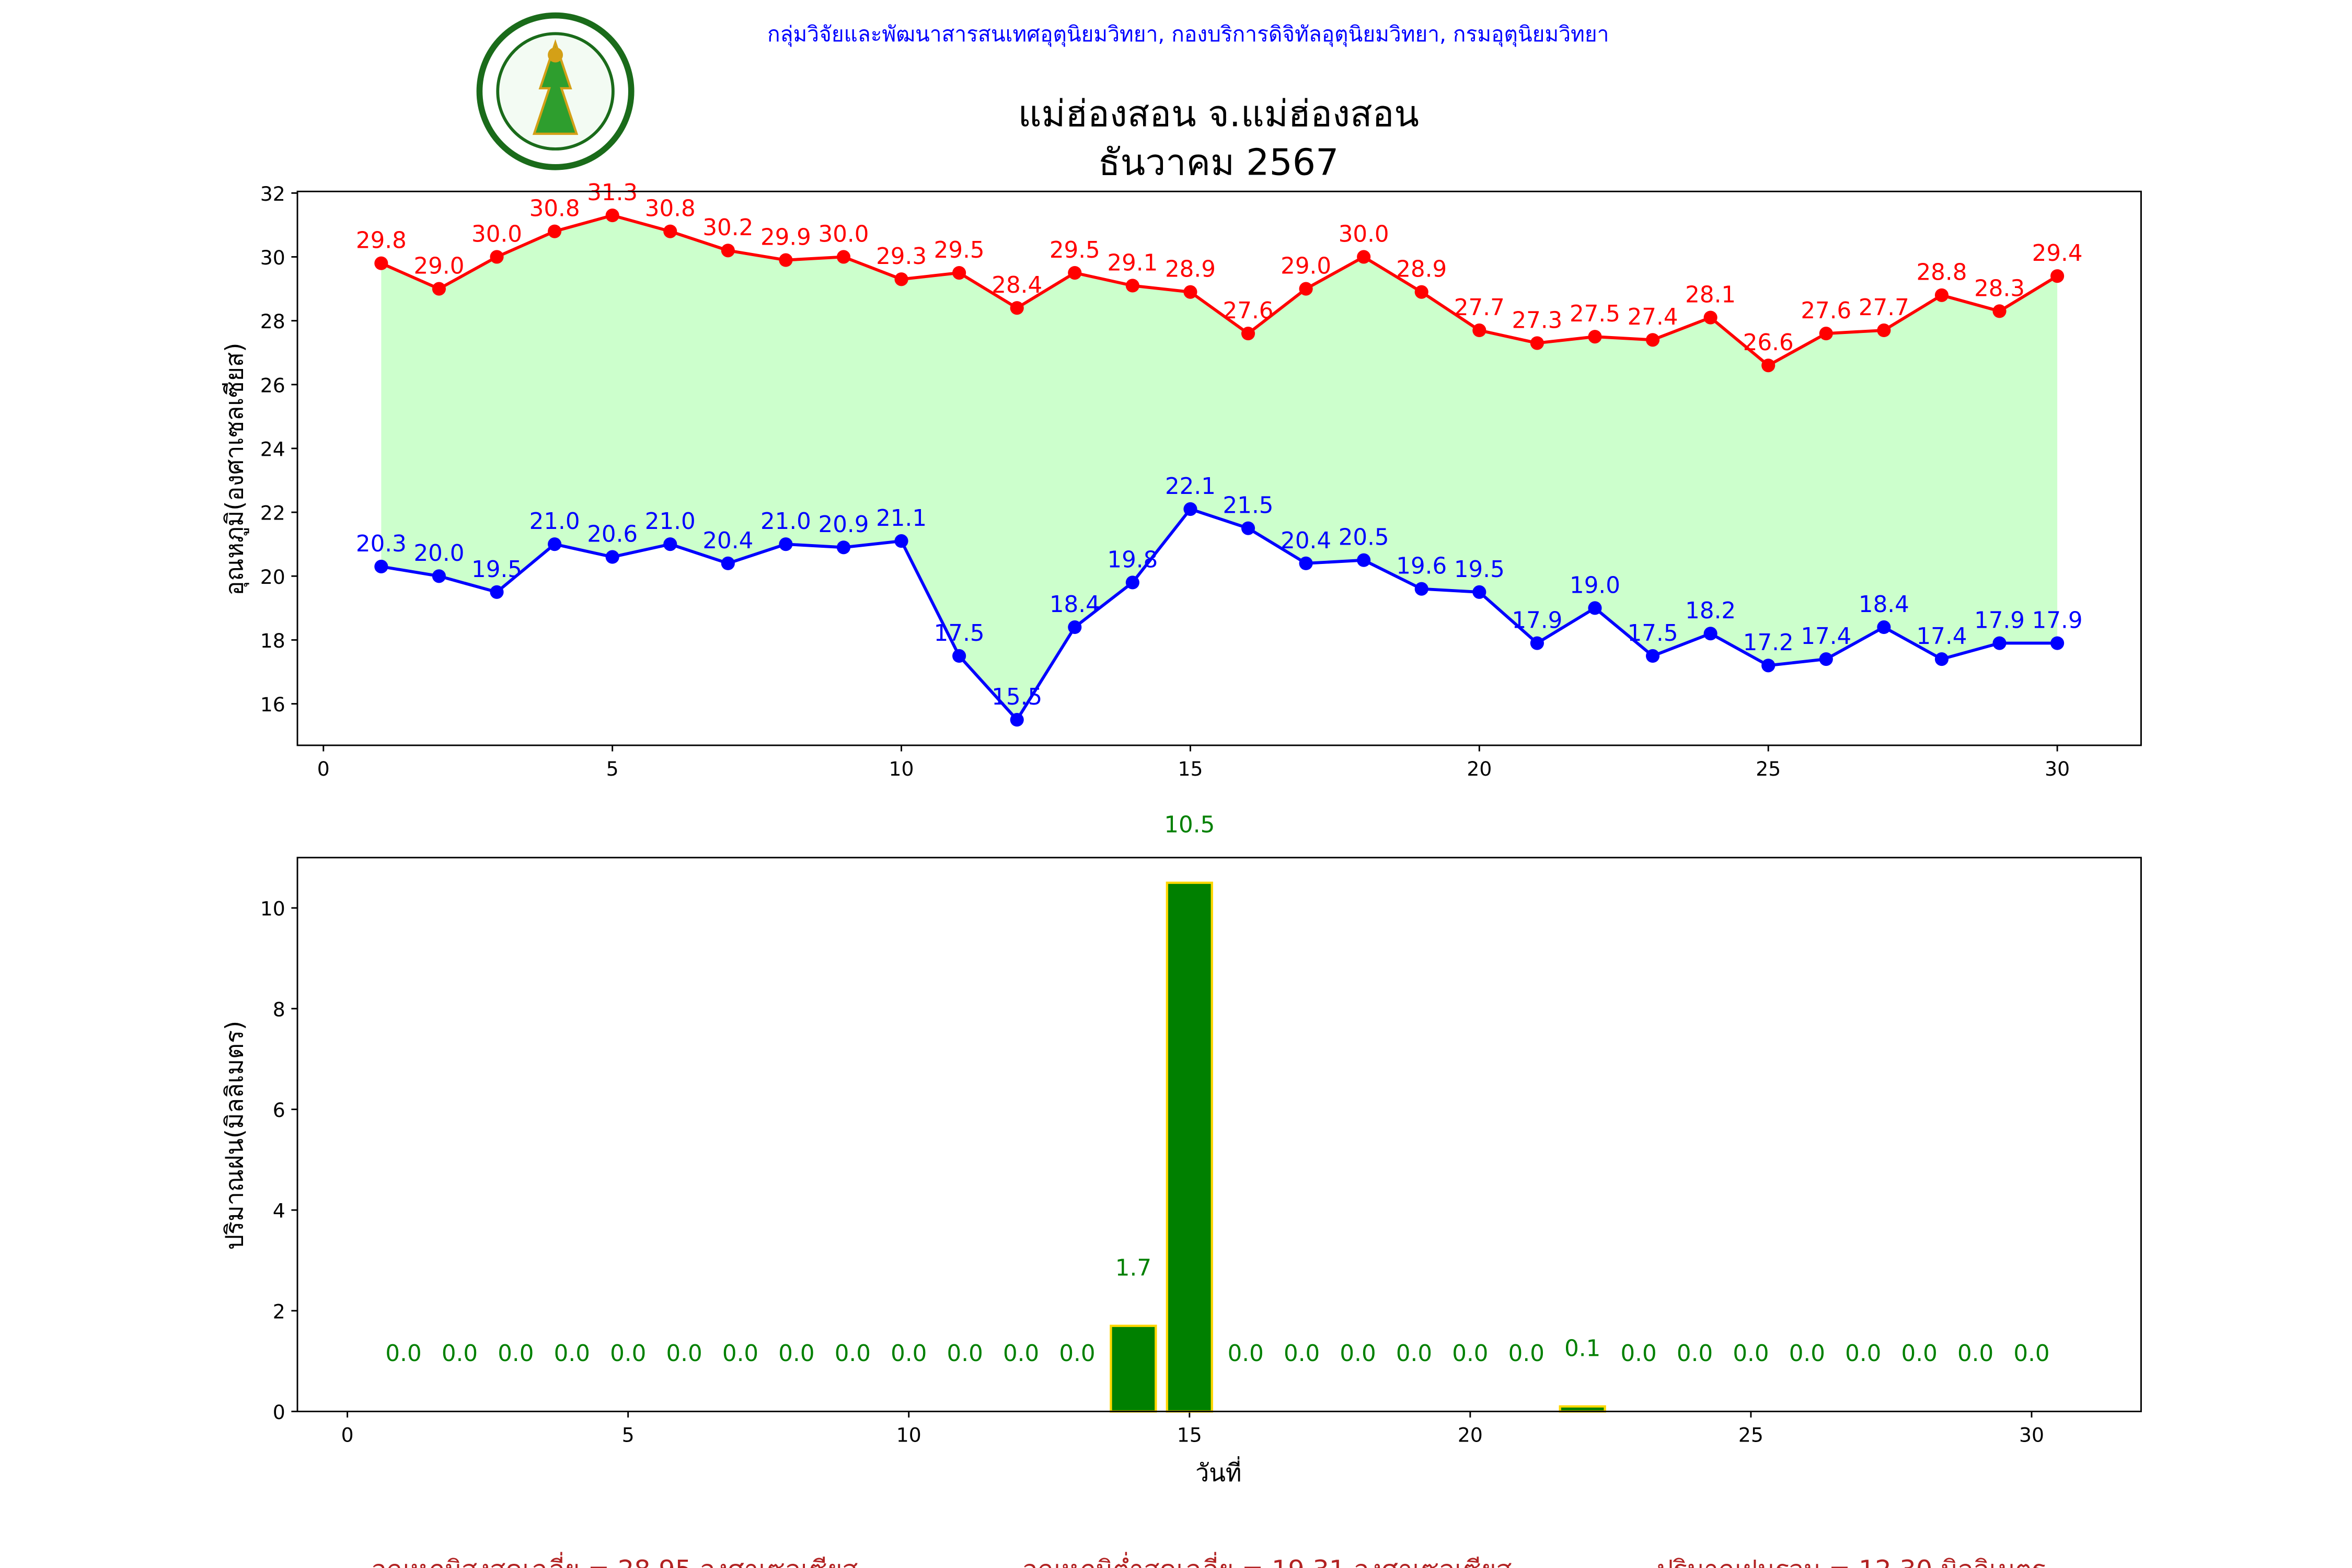 This screenshot has height=1568, width=2352. Describe the element at coordinates (1768, 343) in the screenshot. I see `max-temp-label: 26.6` at that location.